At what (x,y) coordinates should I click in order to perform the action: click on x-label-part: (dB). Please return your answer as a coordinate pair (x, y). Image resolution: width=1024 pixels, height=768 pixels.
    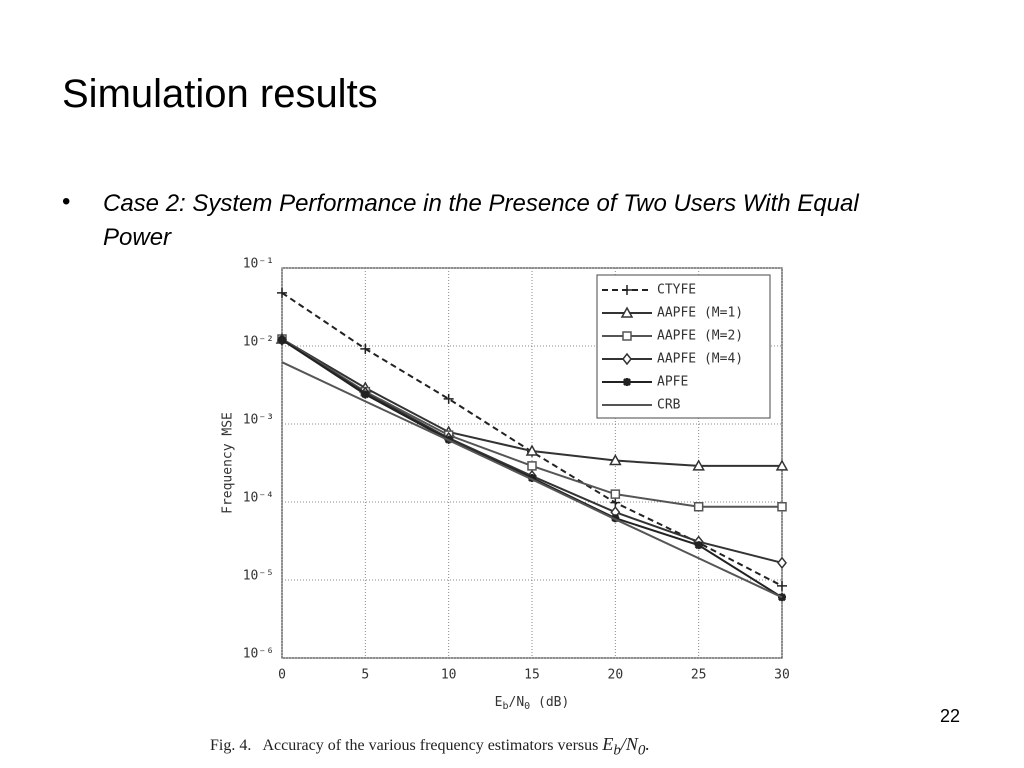
    Looking at the image, I should click on (549, 702).